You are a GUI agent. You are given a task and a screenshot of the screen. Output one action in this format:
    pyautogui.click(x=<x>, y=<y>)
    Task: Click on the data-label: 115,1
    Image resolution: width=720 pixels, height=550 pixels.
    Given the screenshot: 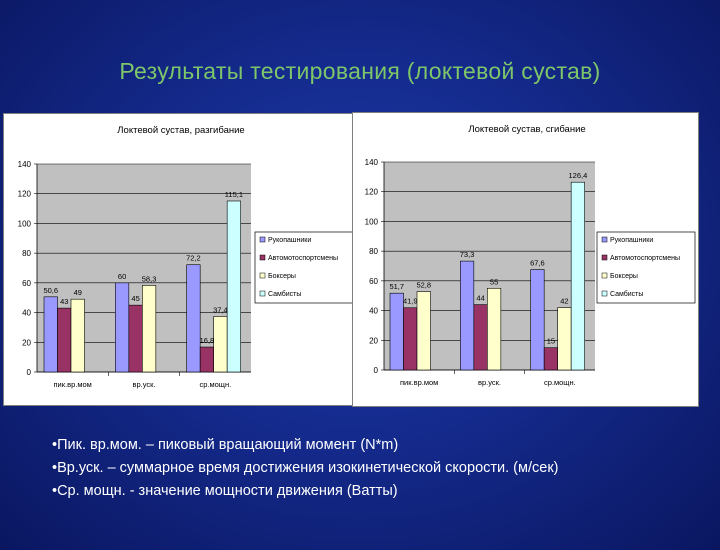 What is the action you would take?
    pyautogui.click(x=234, y=194)
    